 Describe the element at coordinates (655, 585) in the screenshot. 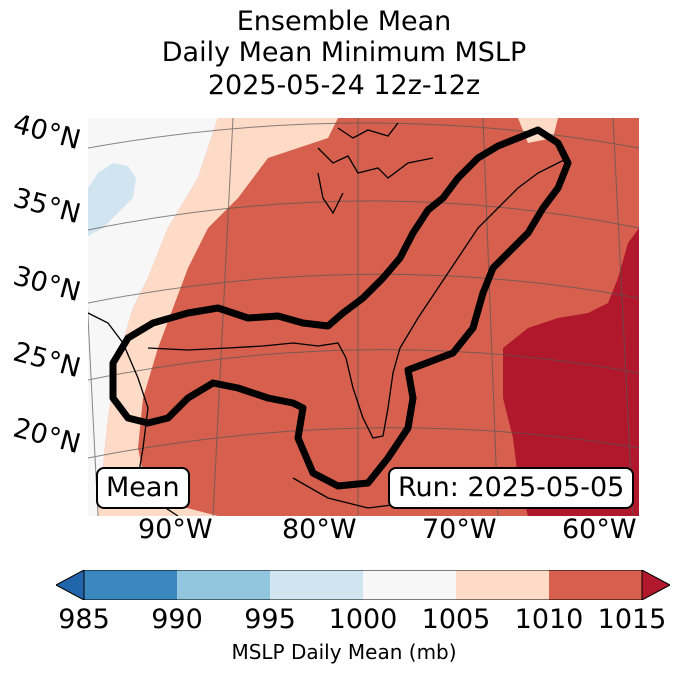

I see `colorbar-over-arrow` at that location.